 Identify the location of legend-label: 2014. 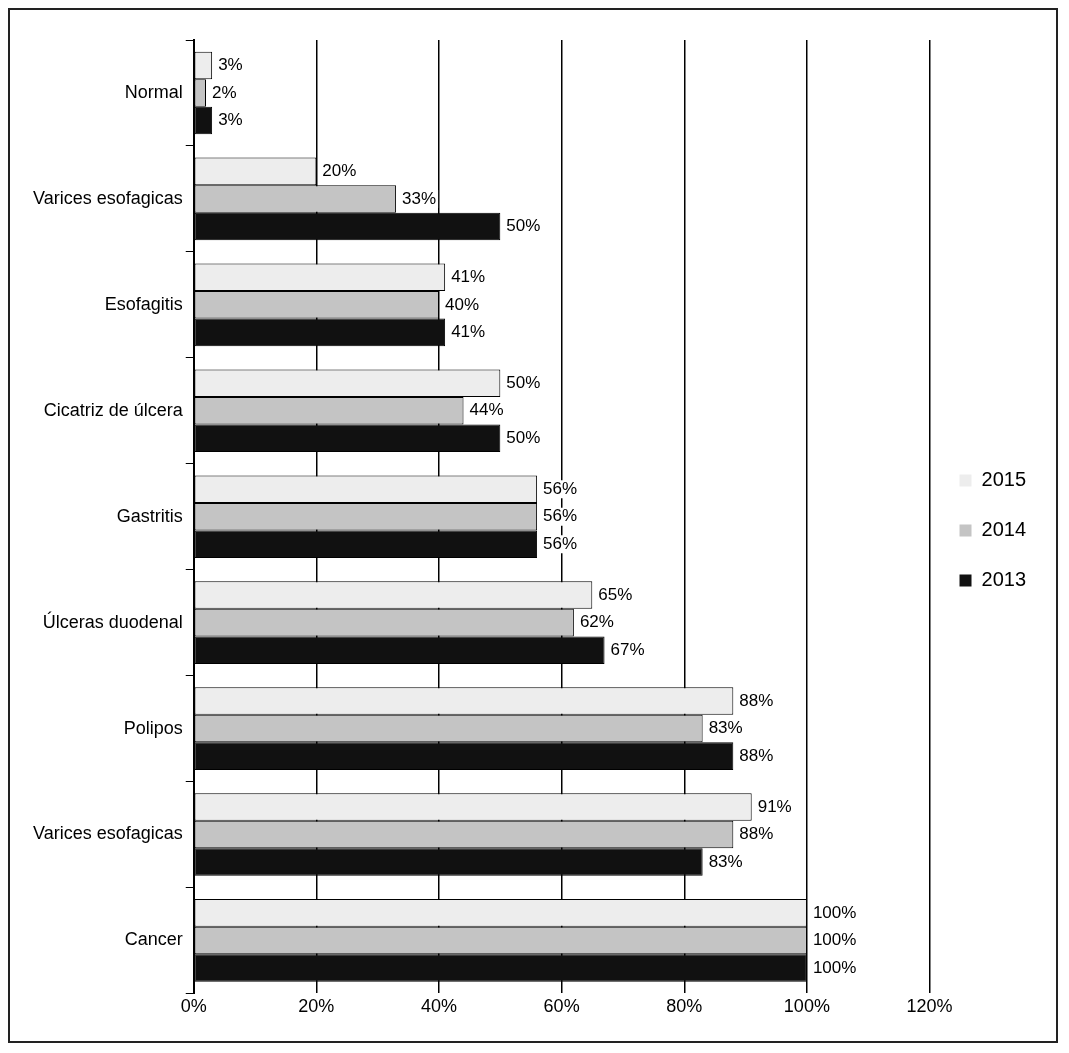
(1004, 529).